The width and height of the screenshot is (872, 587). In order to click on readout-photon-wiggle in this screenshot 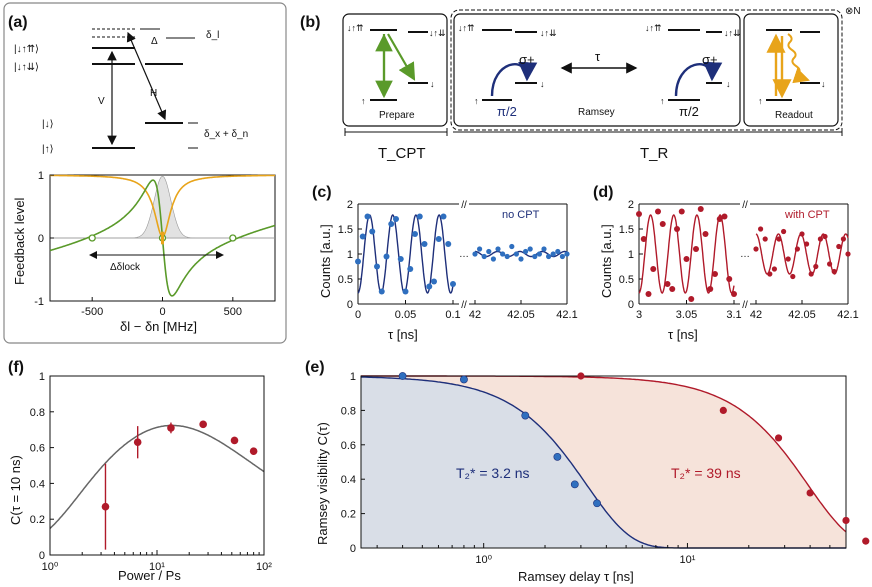, I will do `click(798, 58)`.